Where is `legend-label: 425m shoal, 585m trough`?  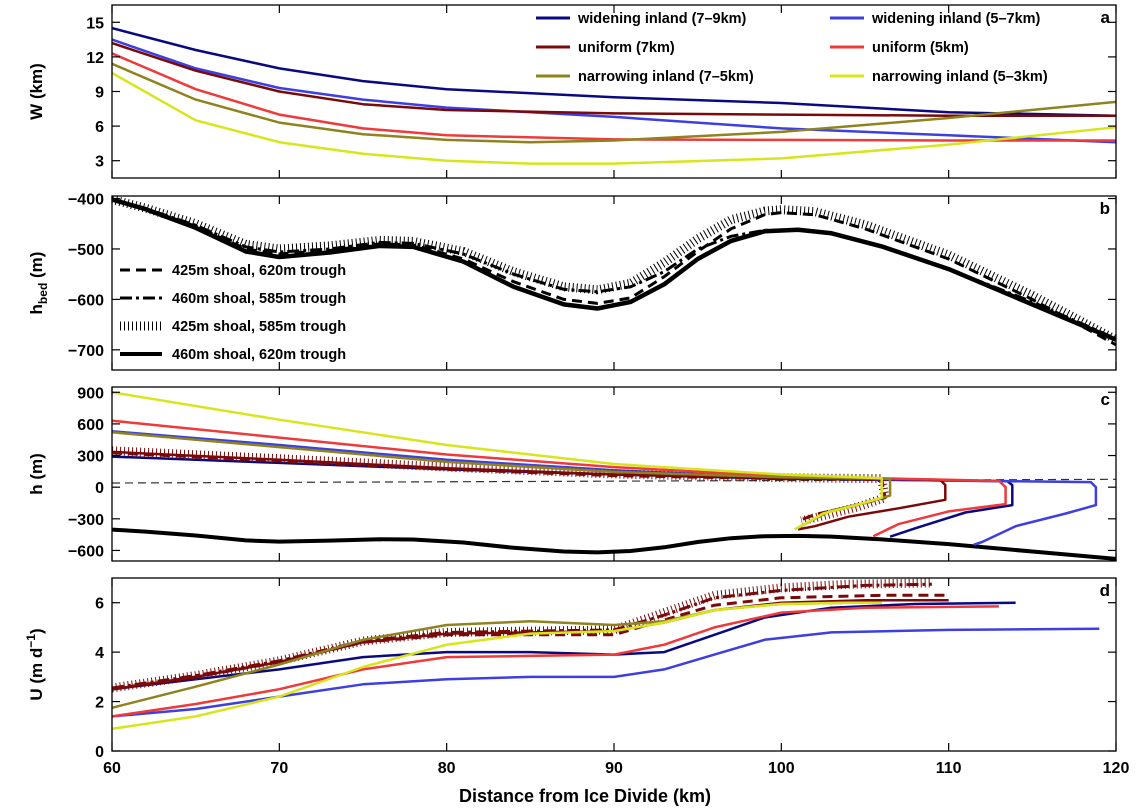
legend-label: 425m shoal, 585m trough is located at coordinates (259, 327).